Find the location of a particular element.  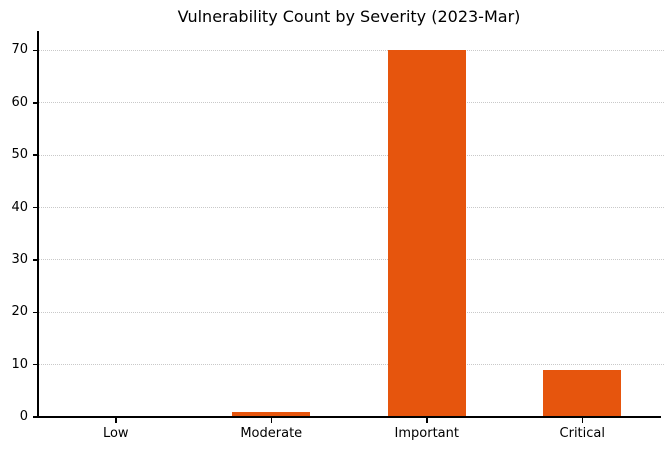

y-tick-label: 50 is located at coordinates (19, 155).